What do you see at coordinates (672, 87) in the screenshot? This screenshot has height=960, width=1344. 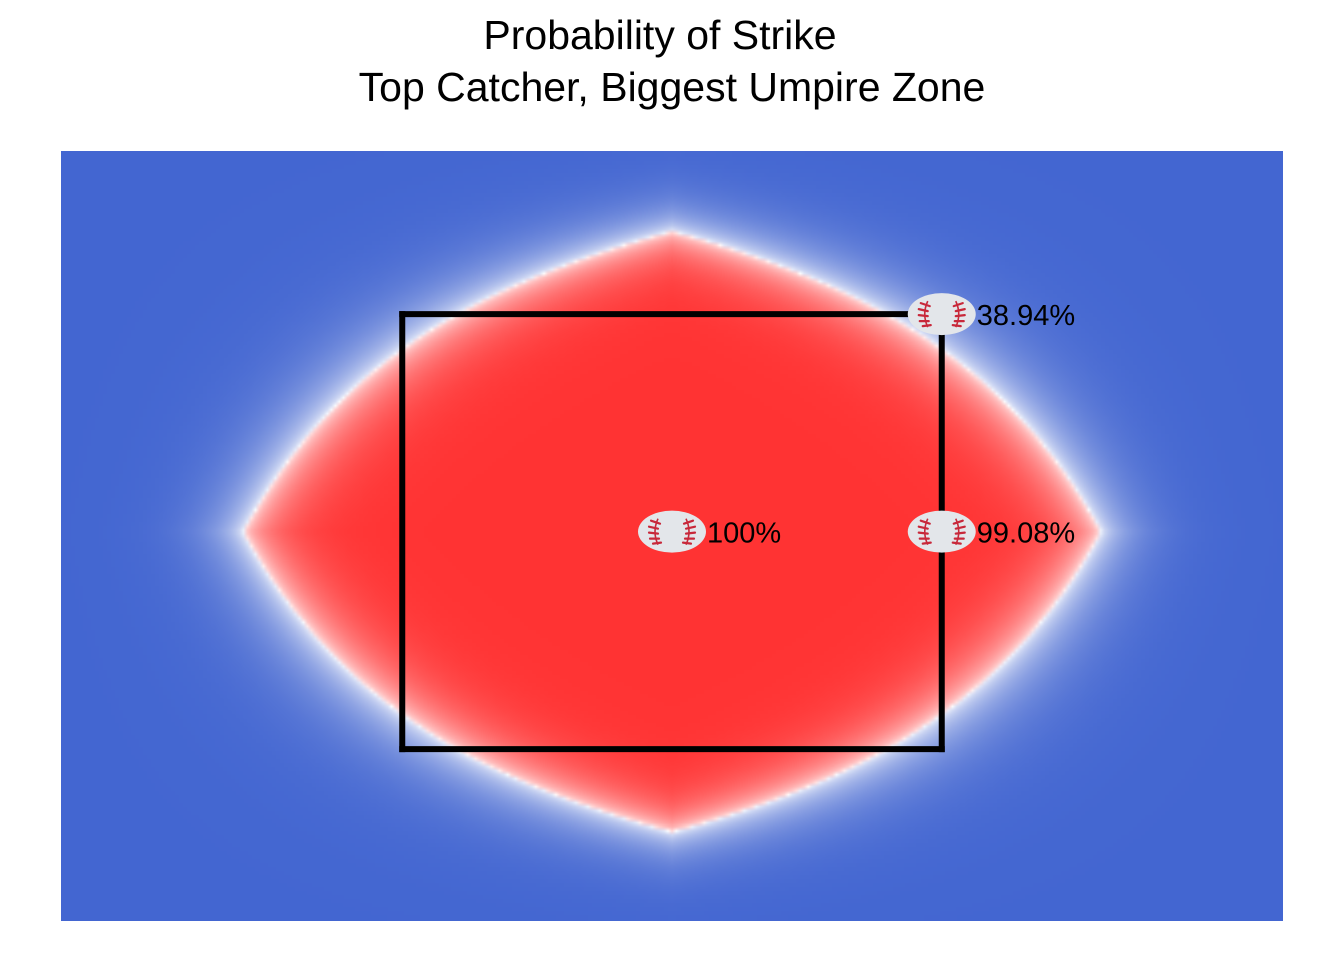 I see `chart-subtitle: Top Catcher, Biggest Umpire Zone` at bounding box center [672, 87].